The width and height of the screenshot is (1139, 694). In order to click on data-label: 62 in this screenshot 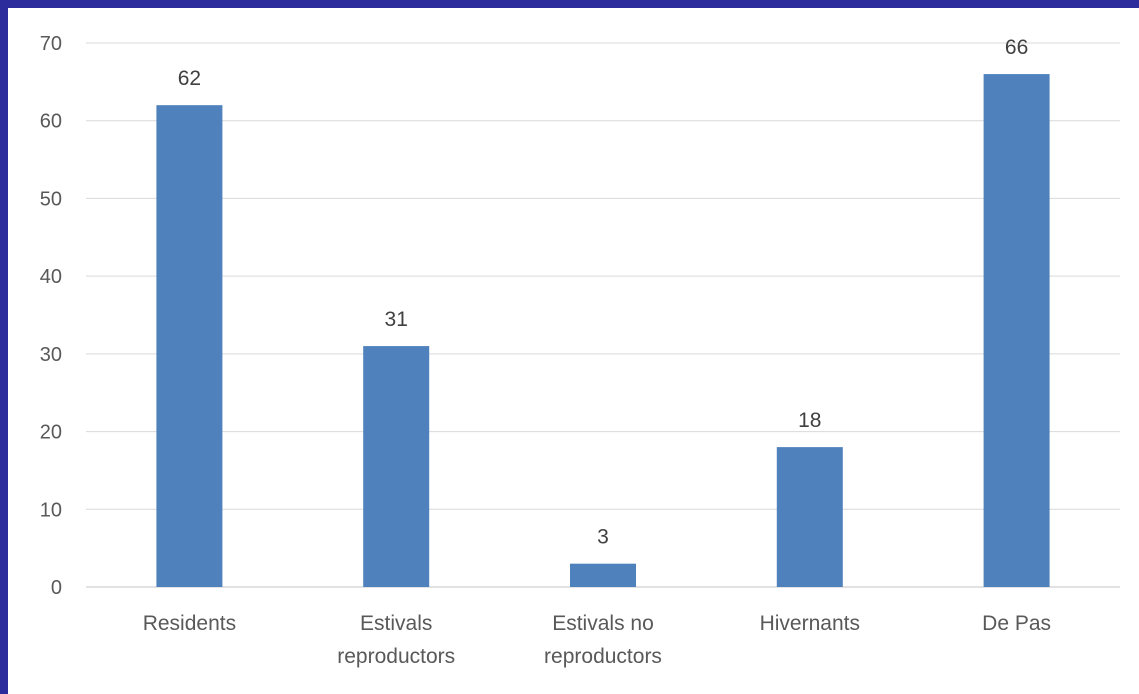, I will do `click(189, 78)`.